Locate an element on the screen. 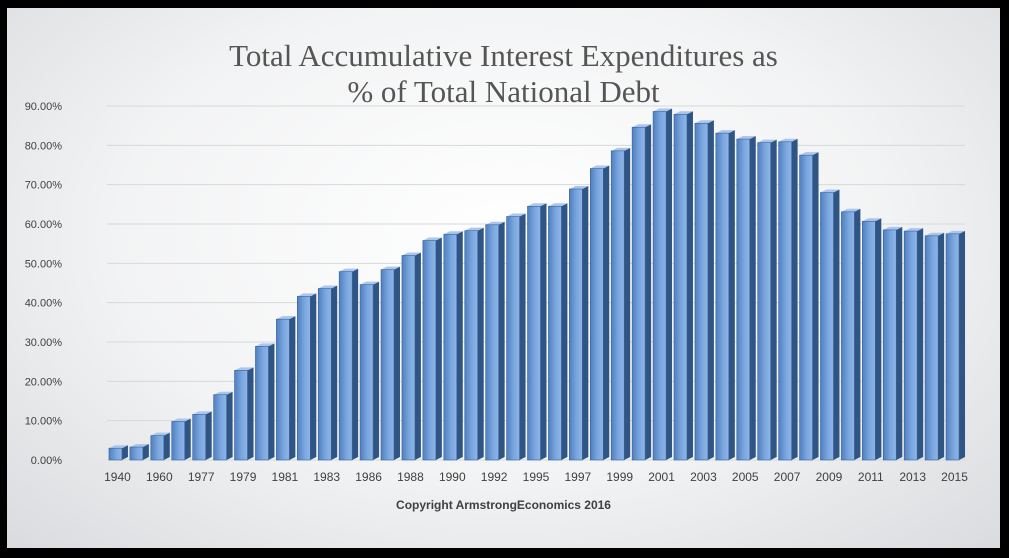  x-tick-label: 1986 is located at coordinates (368, 477).